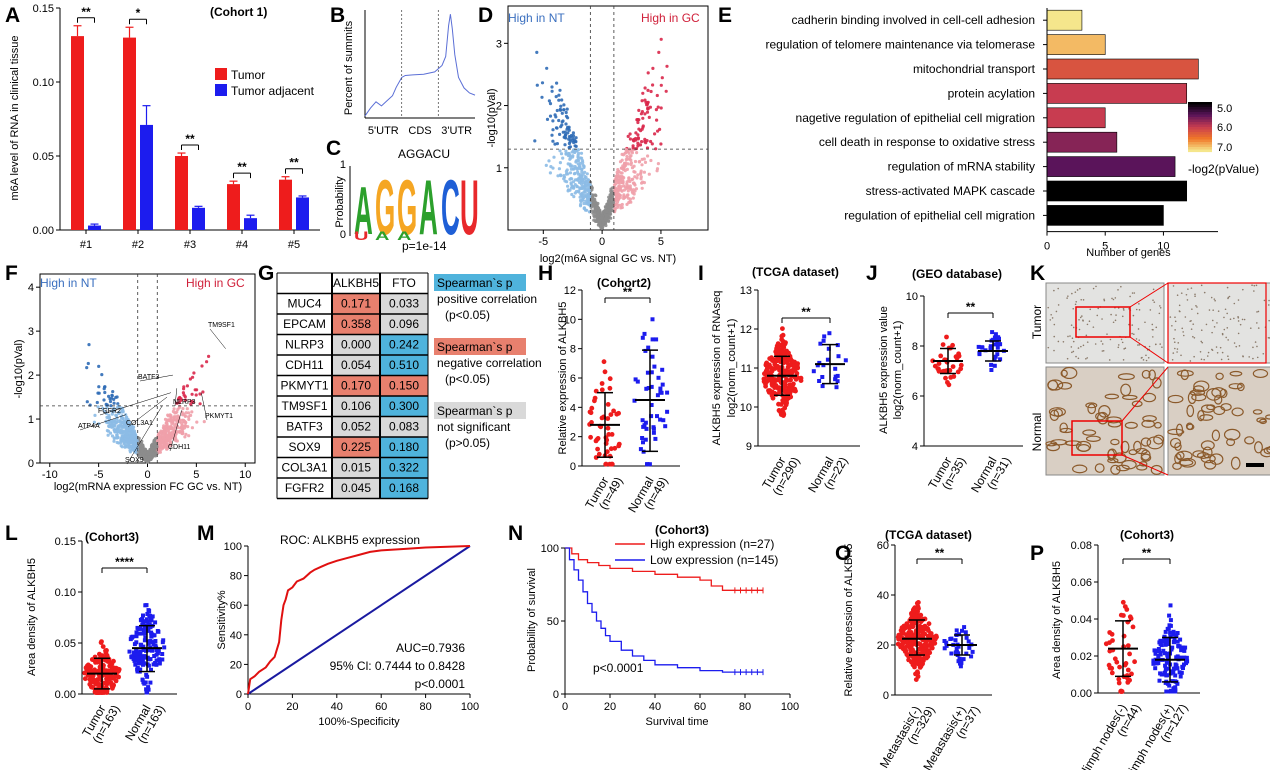 This screenshot has height=770, width=1270. Describe the element at coordinates (361, 236) in the screenshot. I see `logo-minor-letter: U` at that location.